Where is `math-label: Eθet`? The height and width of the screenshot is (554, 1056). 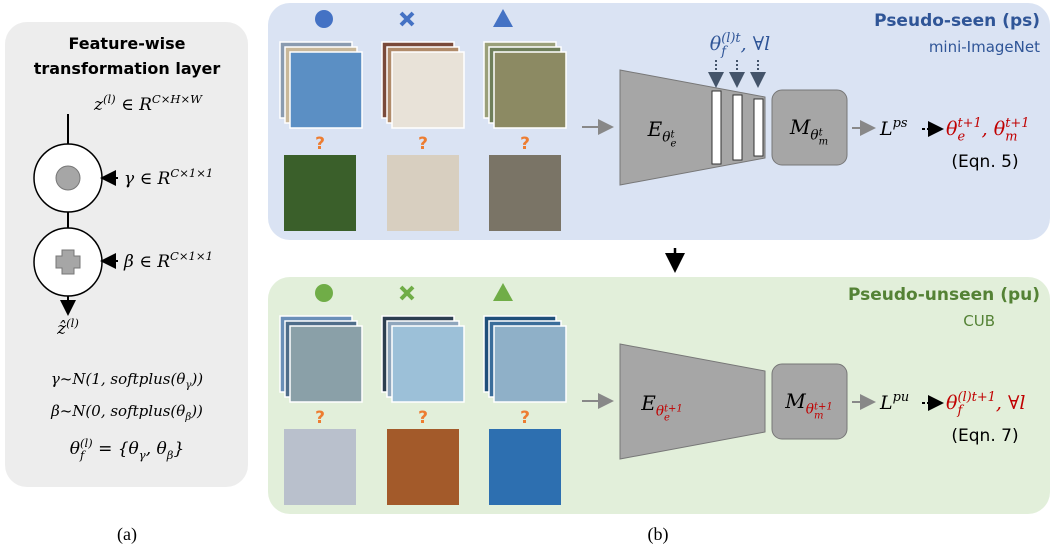 math-label: Eθet is located at coordinates (662, 133).